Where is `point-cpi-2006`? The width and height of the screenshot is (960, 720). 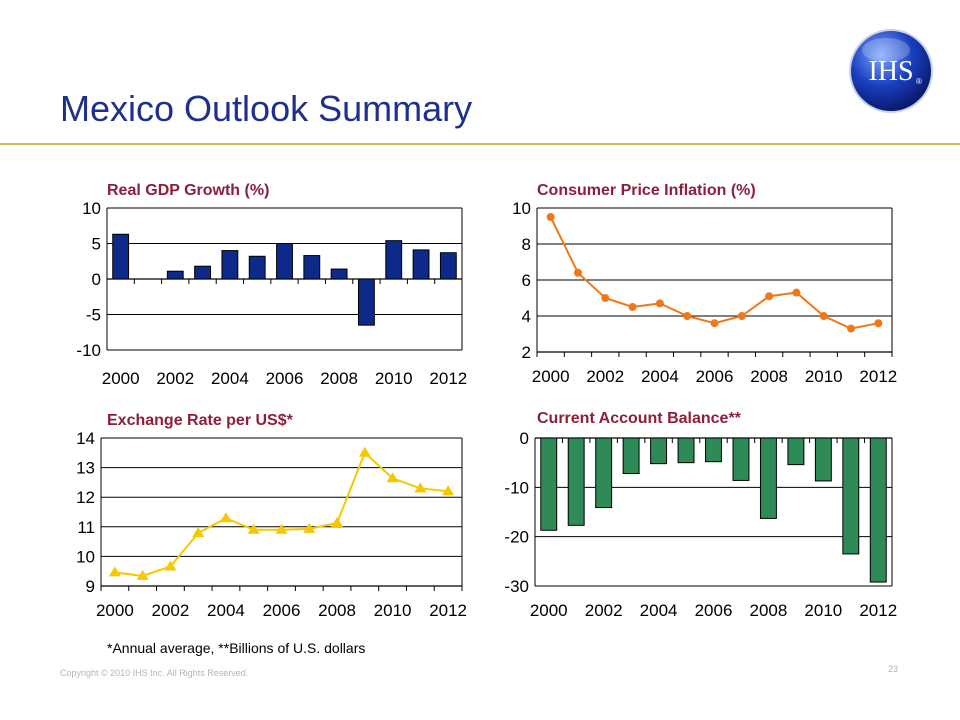
point-cpi-2006 is located at coordinates (714, 323).